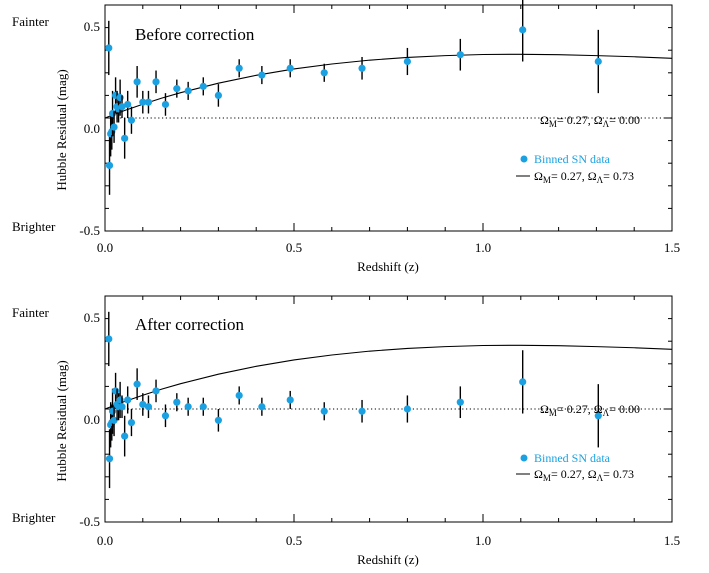 Image resolution: width=709 pixels, height=573 pixels. Describe the element at coordinates (572, 458) in the screenshot. I see `legend-entry-data: Binned SN data` at that location.